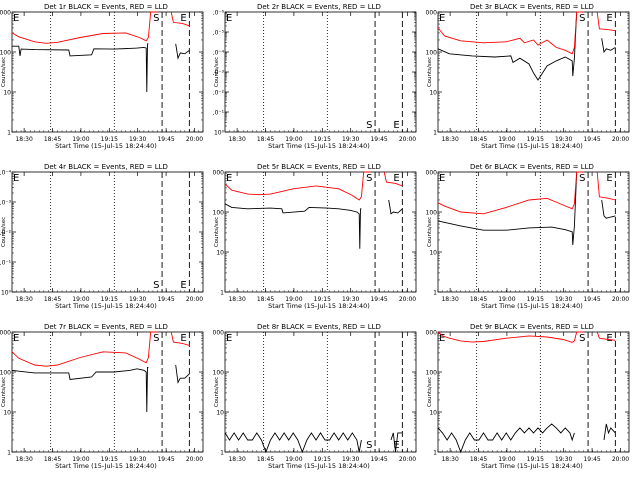  What do you see at coordinates (319, 7) in the screenshot?
I see `chart-title: Det 2r BLACK = Events, RED = LLD` at bounding box center [319, 7].